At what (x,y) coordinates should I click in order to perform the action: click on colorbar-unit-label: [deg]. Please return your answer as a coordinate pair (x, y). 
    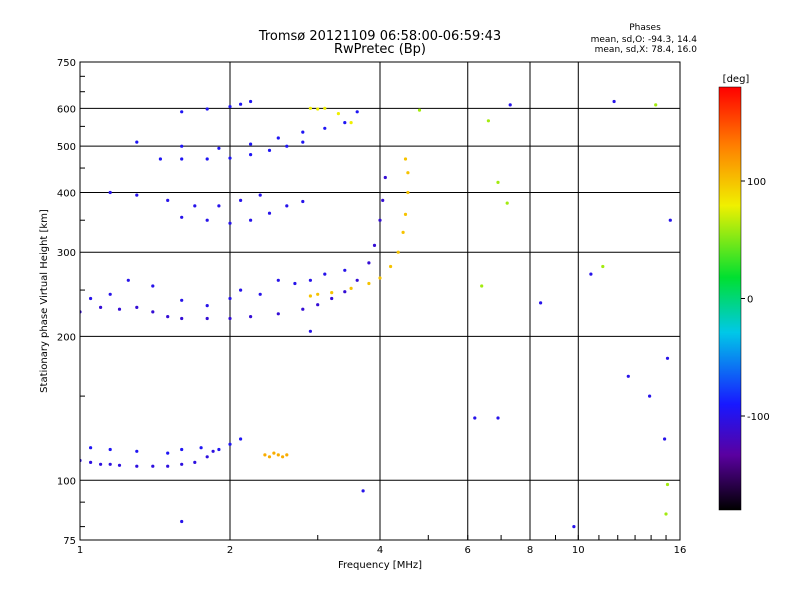
    Looking at the image, I should click on (736, 79).